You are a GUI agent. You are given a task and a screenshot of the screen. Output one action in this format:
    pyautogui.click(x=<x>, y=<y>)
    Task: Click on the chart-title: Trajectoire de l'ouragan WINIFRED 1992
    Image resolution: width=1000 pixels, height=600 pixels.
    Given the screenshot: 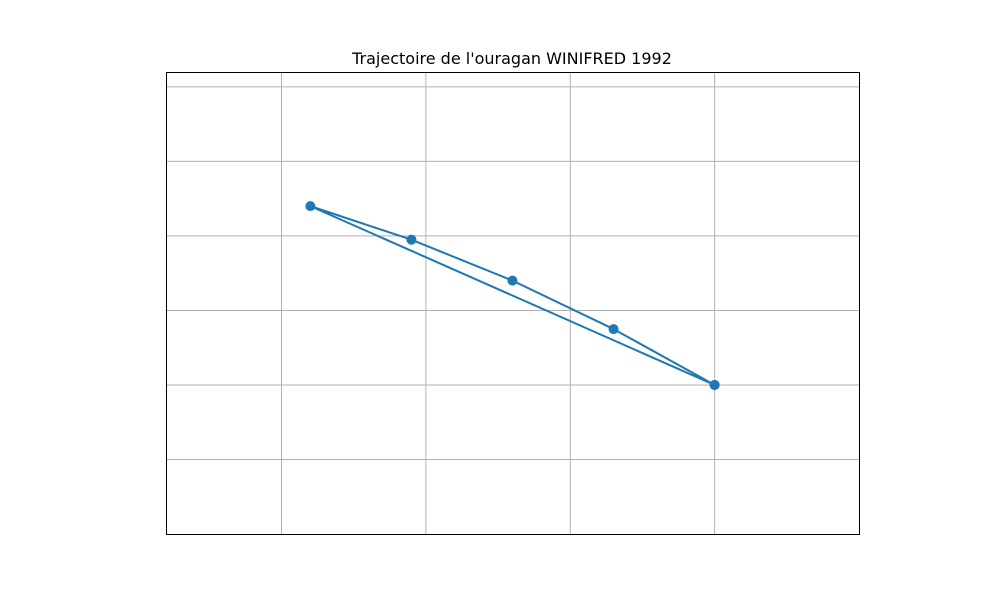 What is the action you would take?
    pyautogui.click(x=511, y=58)
    